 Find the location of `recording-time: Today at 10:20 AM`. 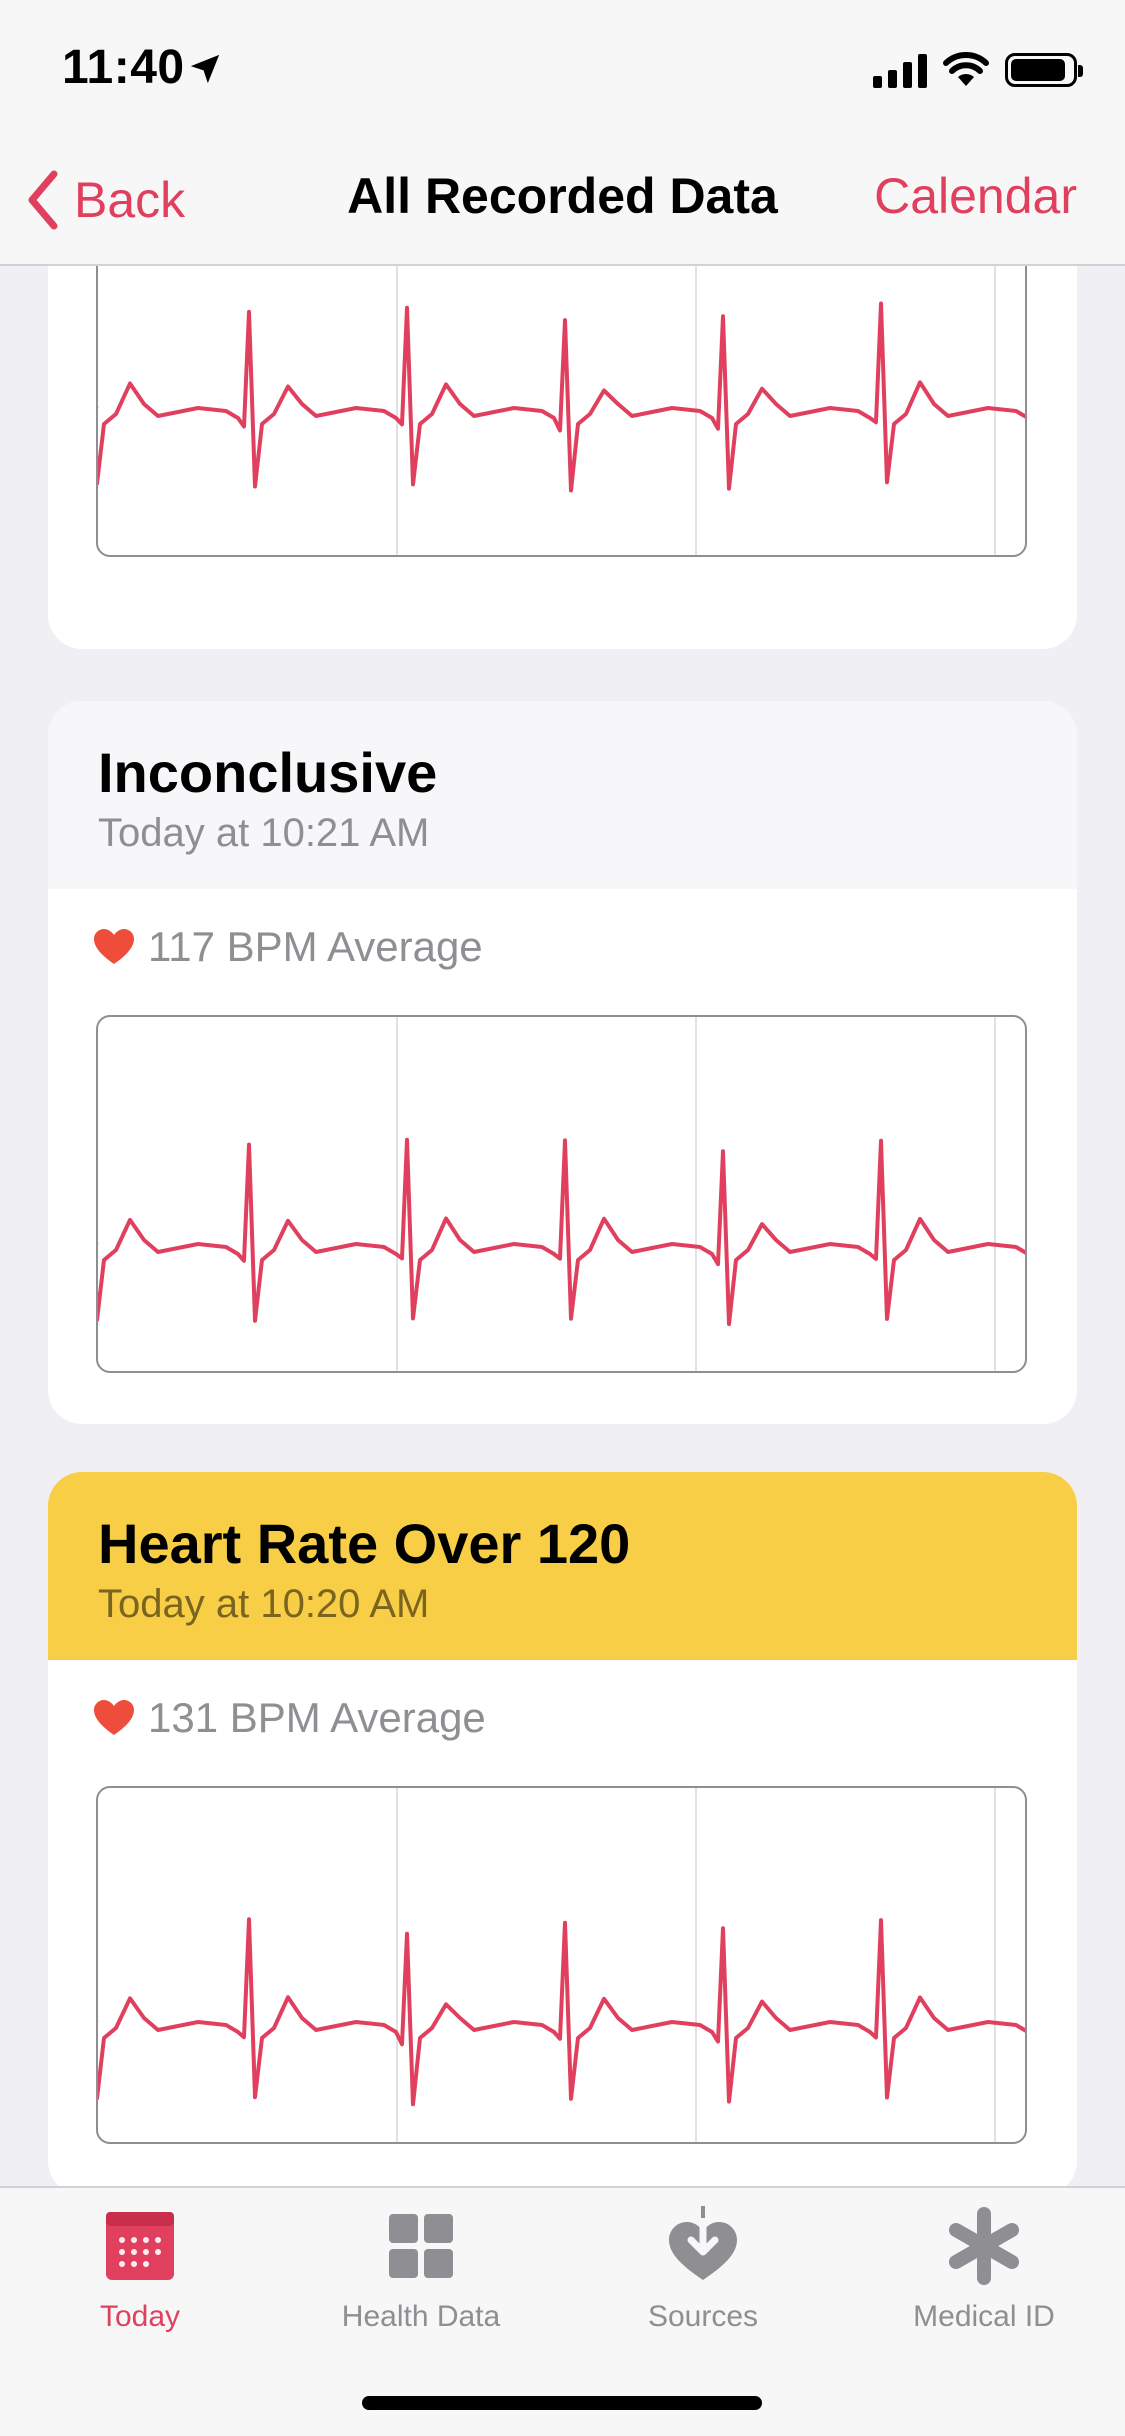

recording-time: Today at 10:20 AM is located at coordinates (264, 1604).